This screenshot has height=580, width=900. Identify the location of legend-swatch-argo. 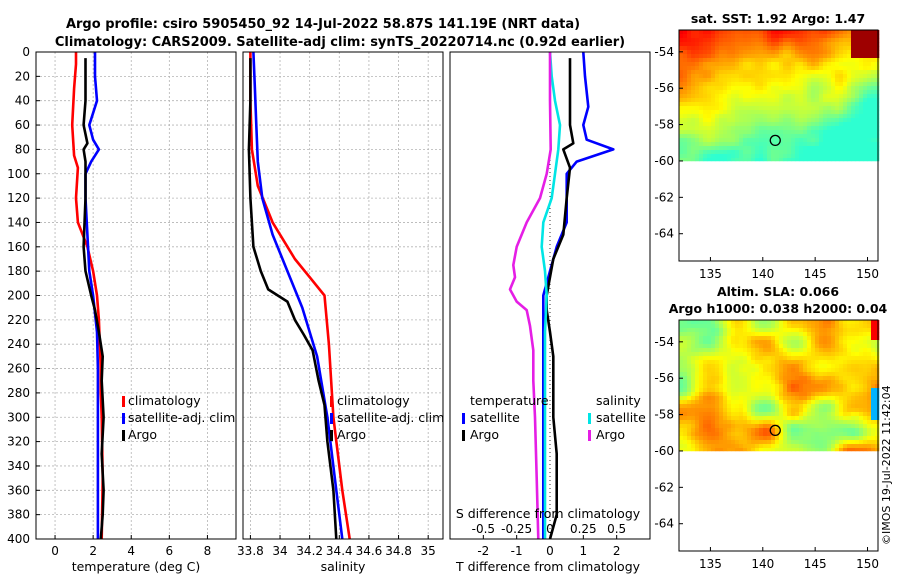
(331, 435).